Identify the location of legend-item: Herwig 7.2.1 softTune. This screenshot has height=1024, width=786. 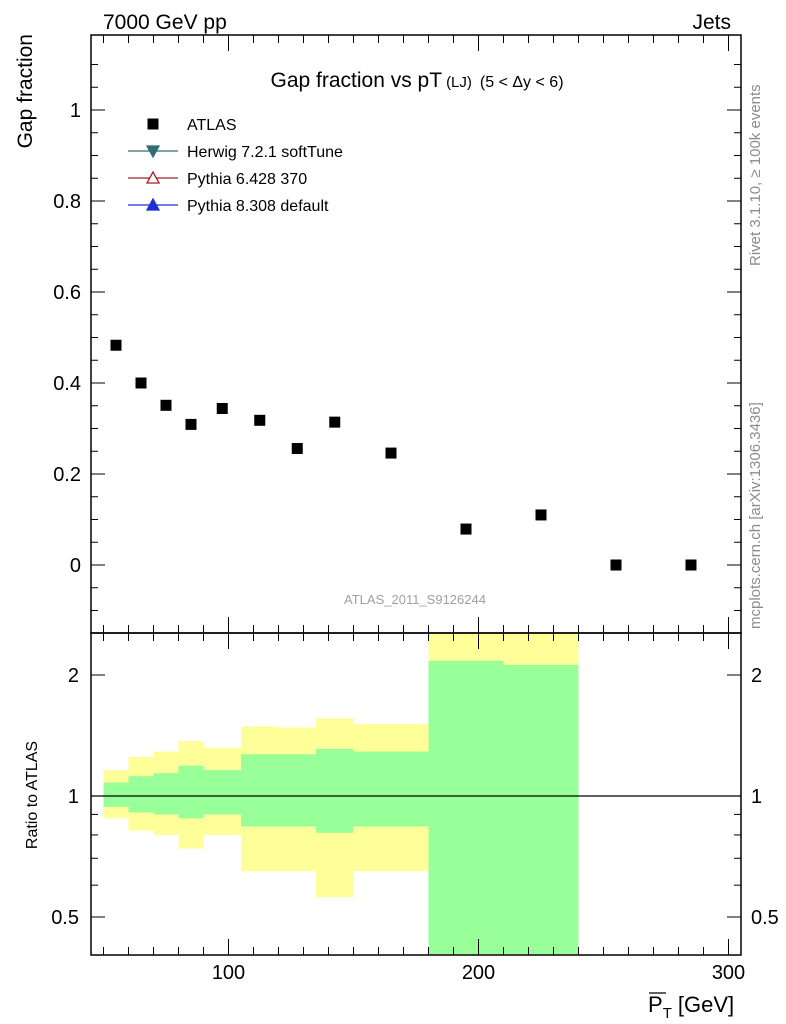
(235, 152).